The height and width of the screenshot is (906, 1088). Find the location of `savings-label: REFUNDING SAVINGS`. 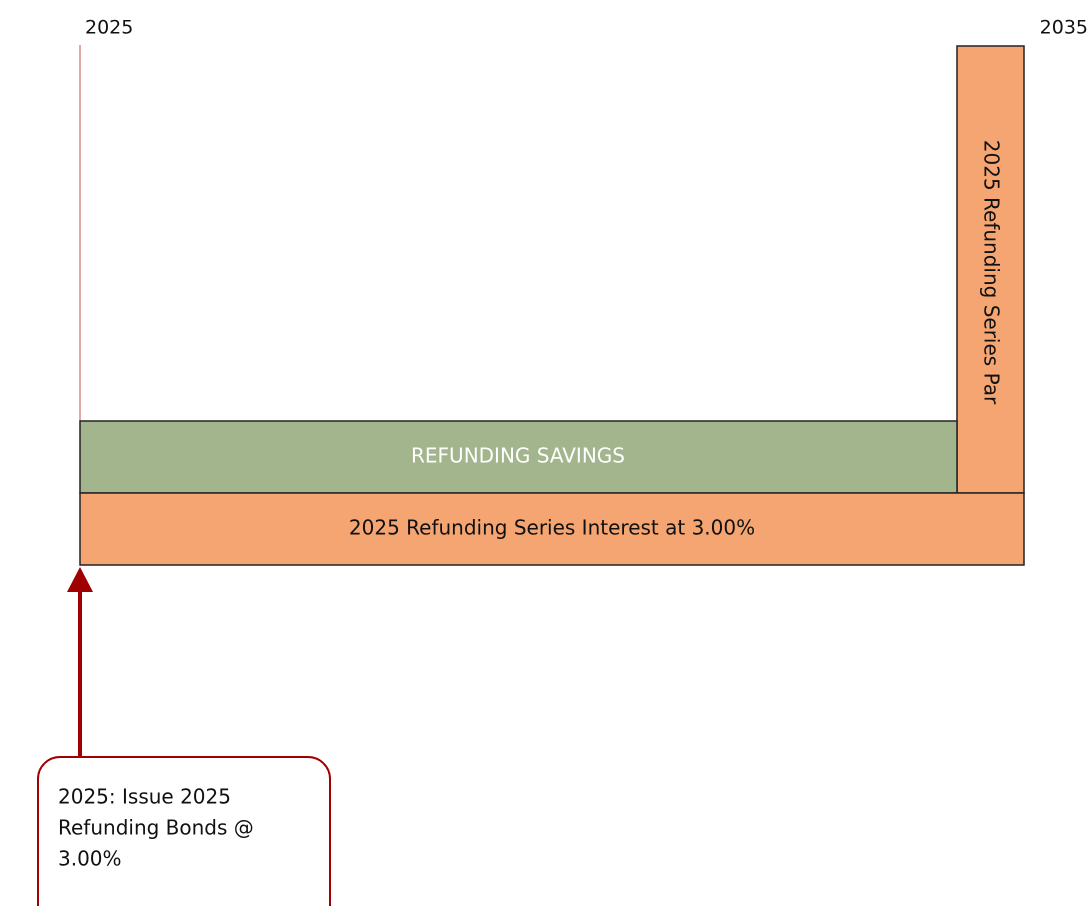

savings-label: REFUNDING SAVINGS is located at coordinates (518, 456).